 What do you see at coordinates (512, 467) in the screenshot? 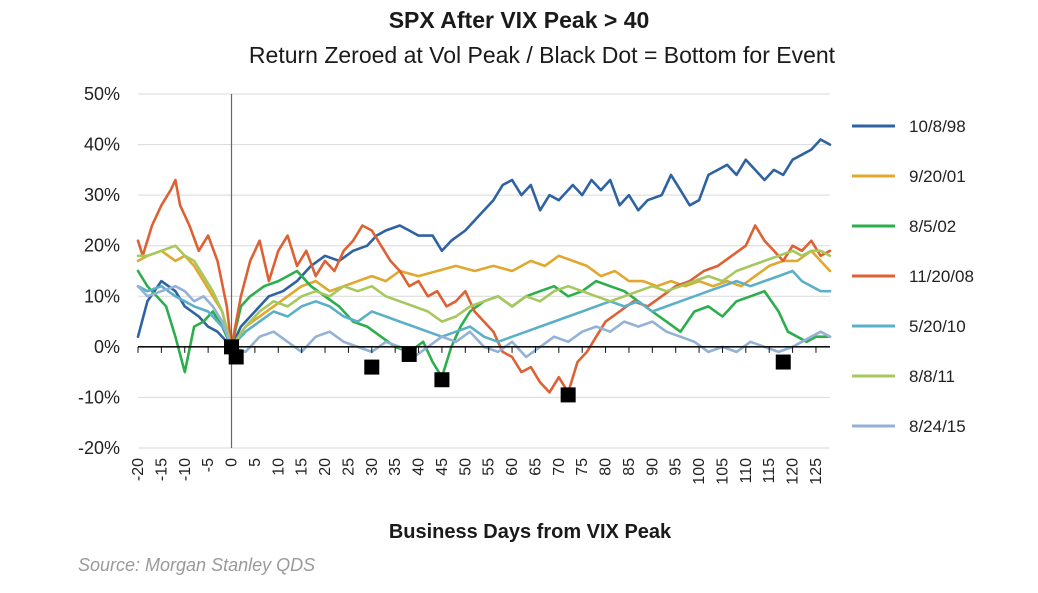
I see `x-tick-label: 60` at bounding box center [512, 467].